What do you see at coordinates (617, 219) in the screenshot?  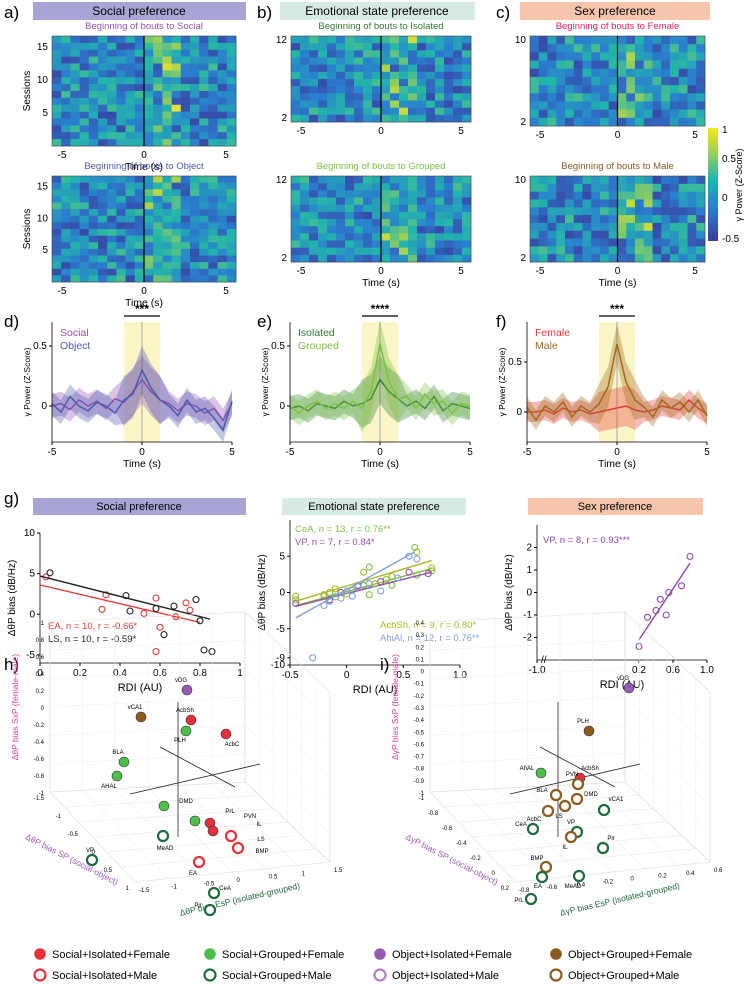 I see `heatmap-frame` at bounding box center [617, 219].